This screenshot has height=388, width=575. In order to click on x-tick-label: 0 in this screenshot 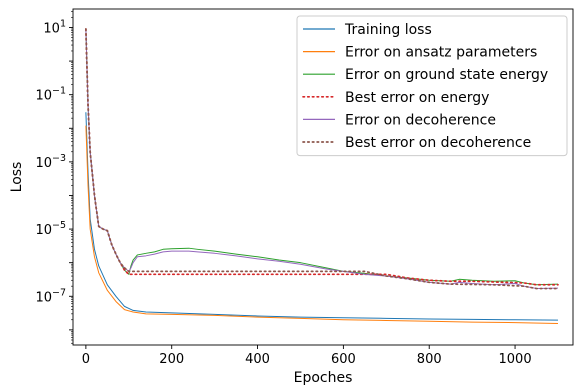, I will do `click(86, 359)`.